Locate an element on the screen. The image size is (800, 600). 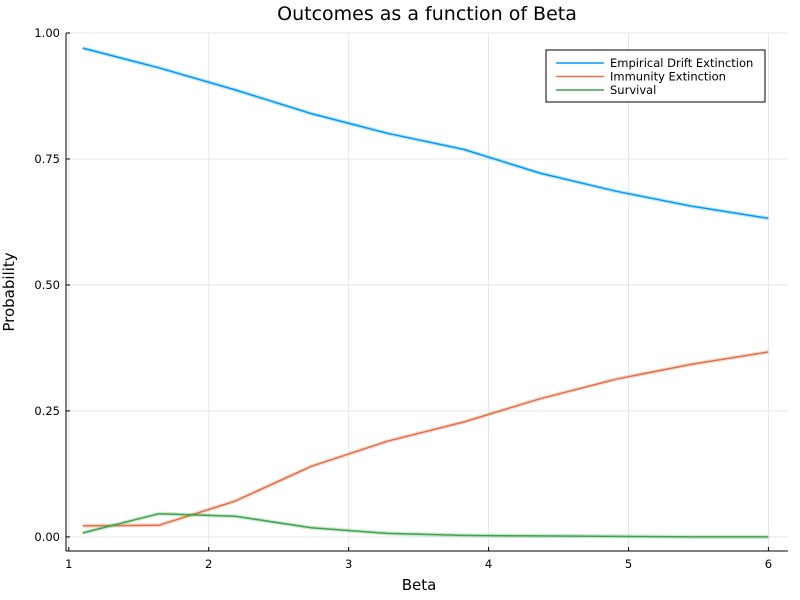
y-tick-label: 0.75 is located at coordinates (47, 159).